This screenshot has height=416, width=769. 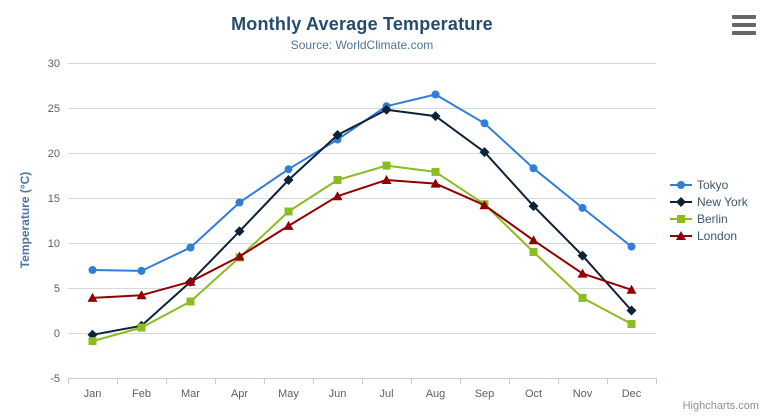 I want to click on legend-label: Berlin, so click(x=712, y=218).